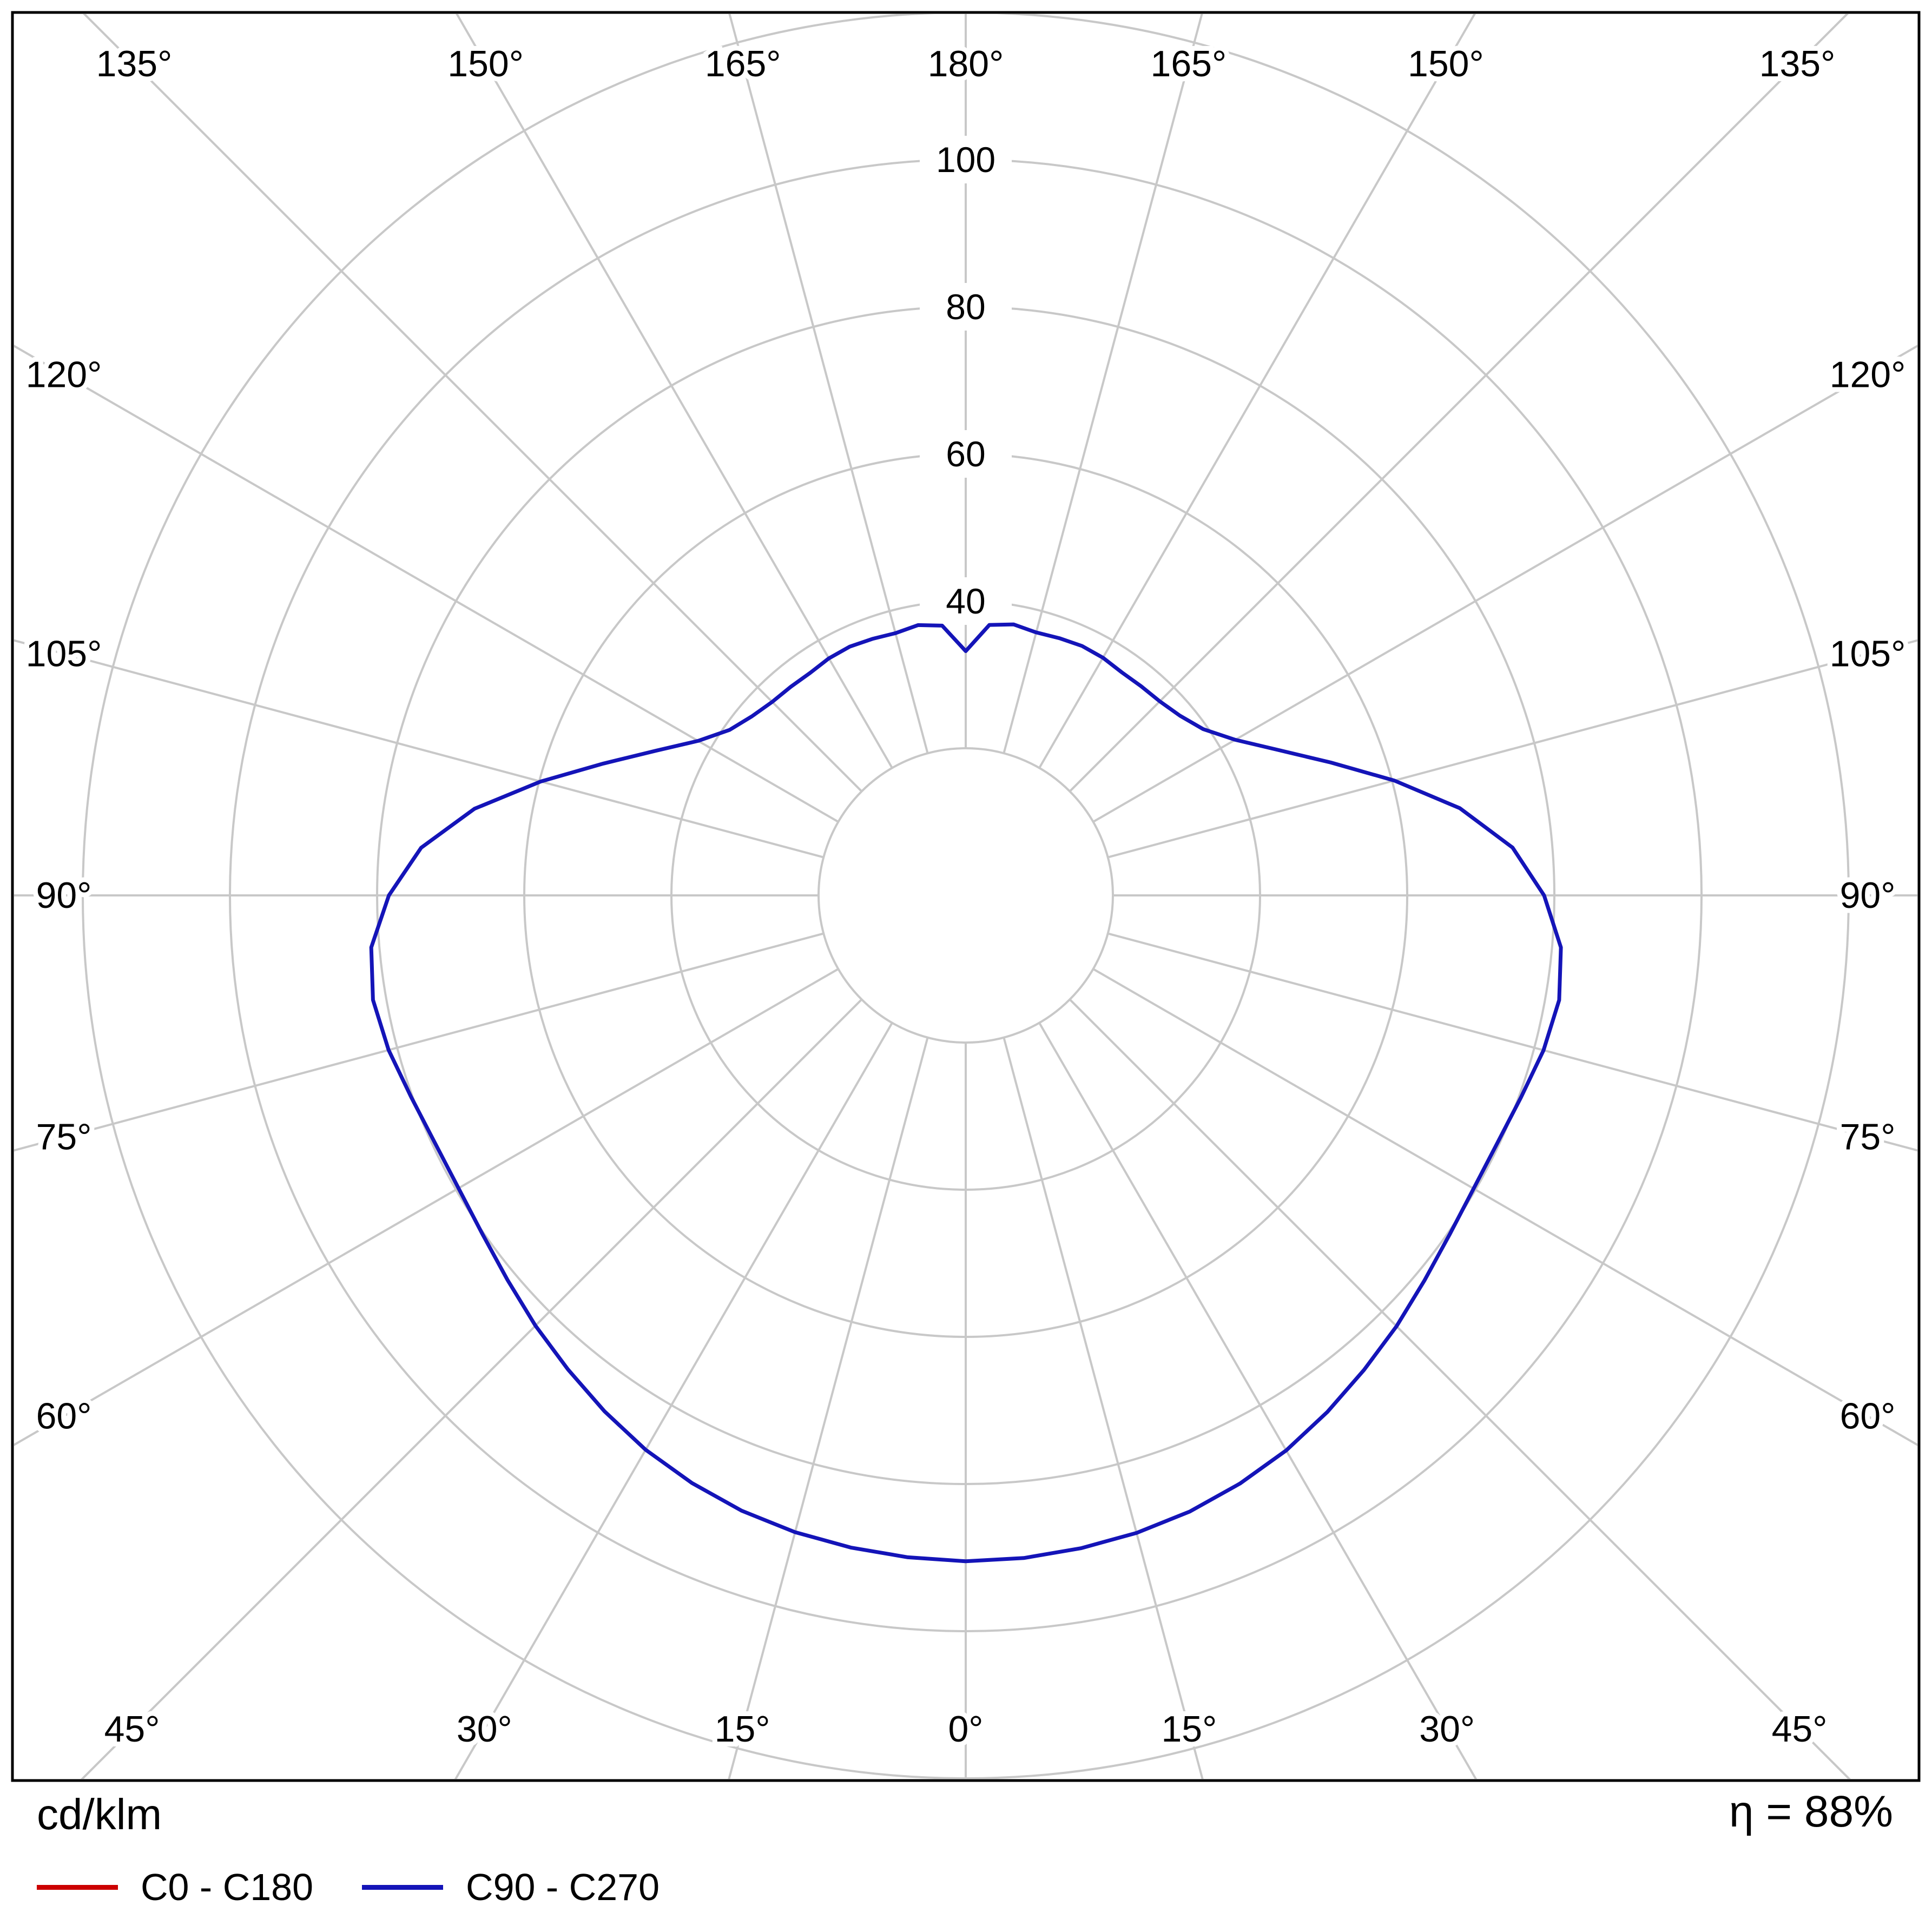  I want to click on legend-item-c90-c270: C90 - C270, so click(511, 1887).